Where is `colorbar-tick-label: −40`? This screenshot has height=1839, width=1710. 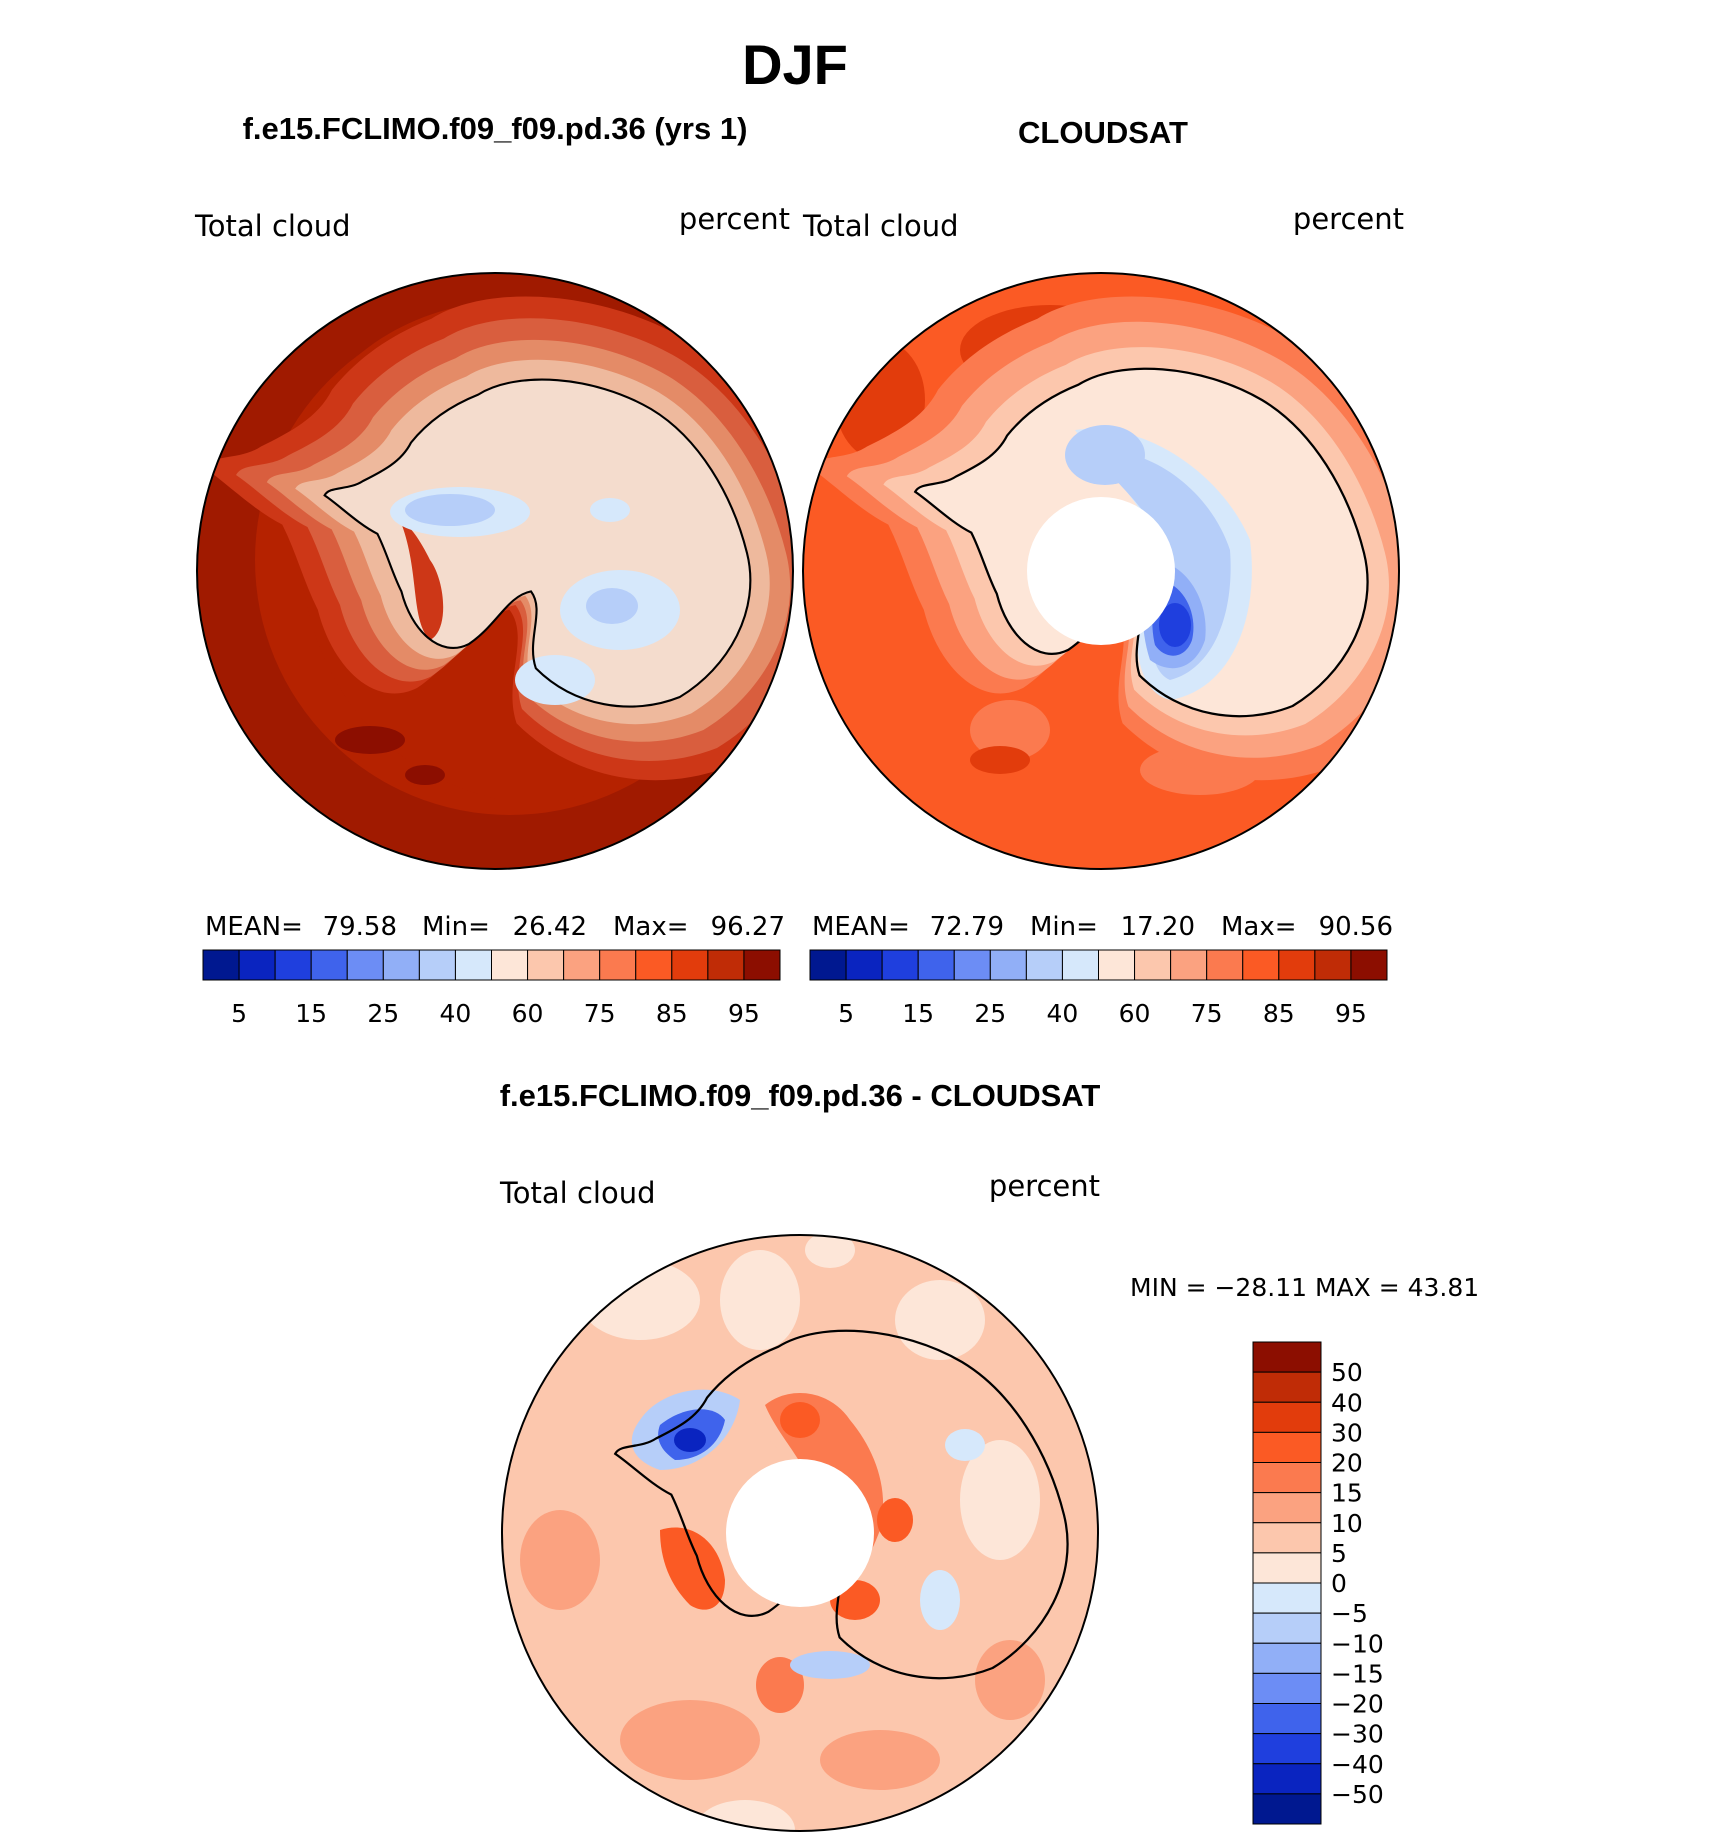
colorbar-tick-label: −40 is located at coordinates (1357, 1764).